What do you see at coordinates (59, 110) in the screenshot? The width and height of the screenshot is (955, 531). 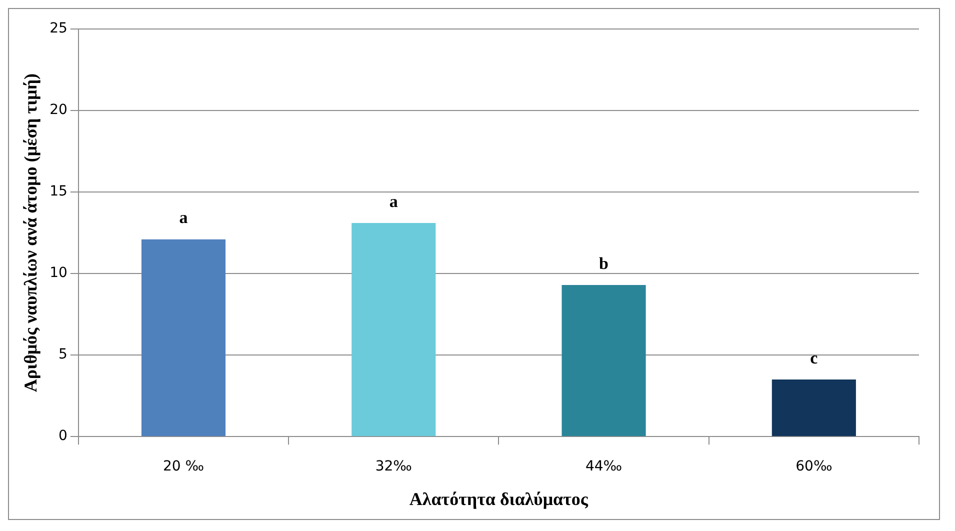 I see `y-tick-label: 20` at bounding box center [59, 110].